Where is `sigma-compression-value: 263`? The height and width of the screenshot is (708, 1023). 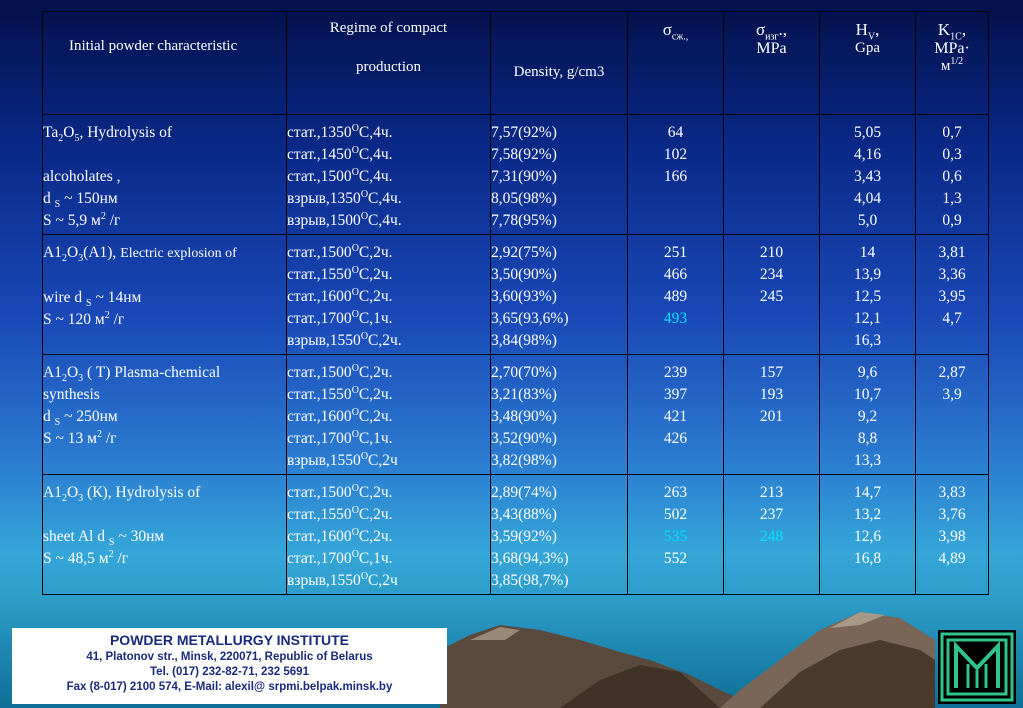 sigma-compression-value: 263 is located at coordinates (675, 492).